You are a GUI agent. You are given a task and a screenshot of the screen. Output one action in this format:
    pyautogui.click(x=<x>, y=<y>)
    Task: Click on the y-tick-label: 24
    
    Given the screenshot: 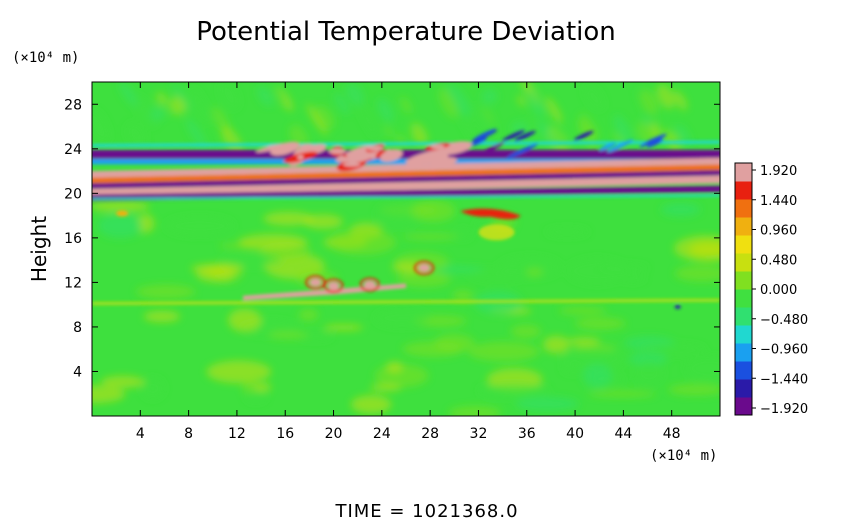 What is the action you would take?
    pyautogui.click(x=73, y=150)
    